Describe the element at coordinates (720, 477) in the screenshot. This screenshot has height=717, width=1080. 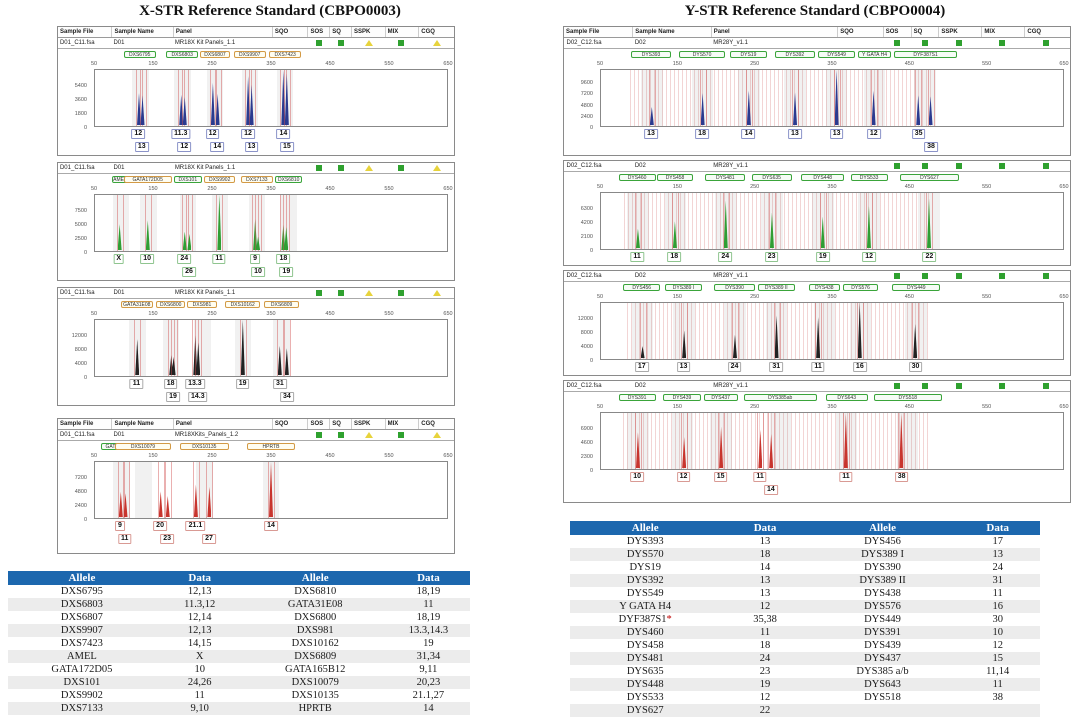
I see `allele-call-label: 15` at that location.